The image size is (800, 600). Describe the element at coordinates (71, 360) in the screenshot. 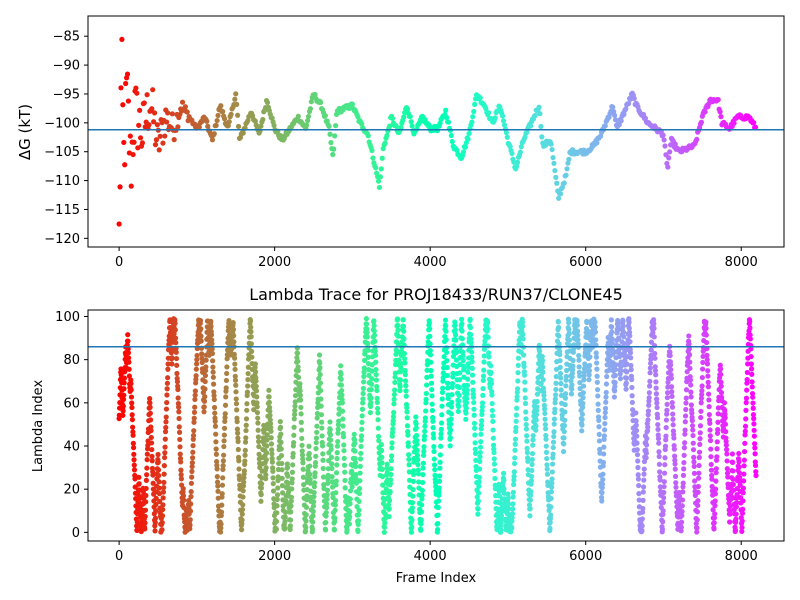

I see `lambda-ytick-label: 80` at that location.